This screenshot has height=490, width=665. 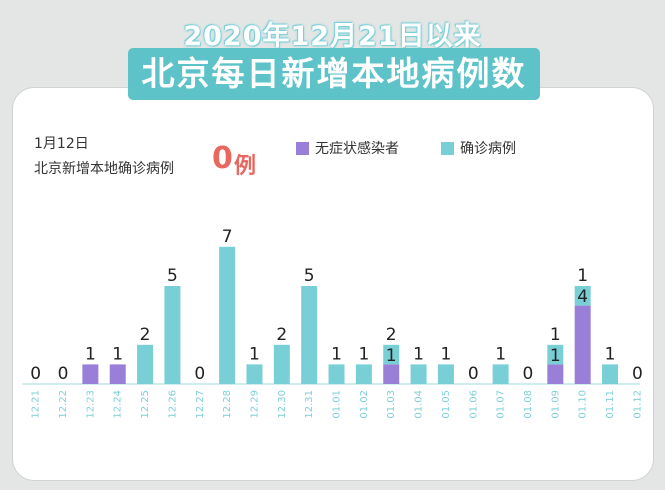 I want to click on x-tick-label-01.02: 01.02, so click(x=364, y=404).